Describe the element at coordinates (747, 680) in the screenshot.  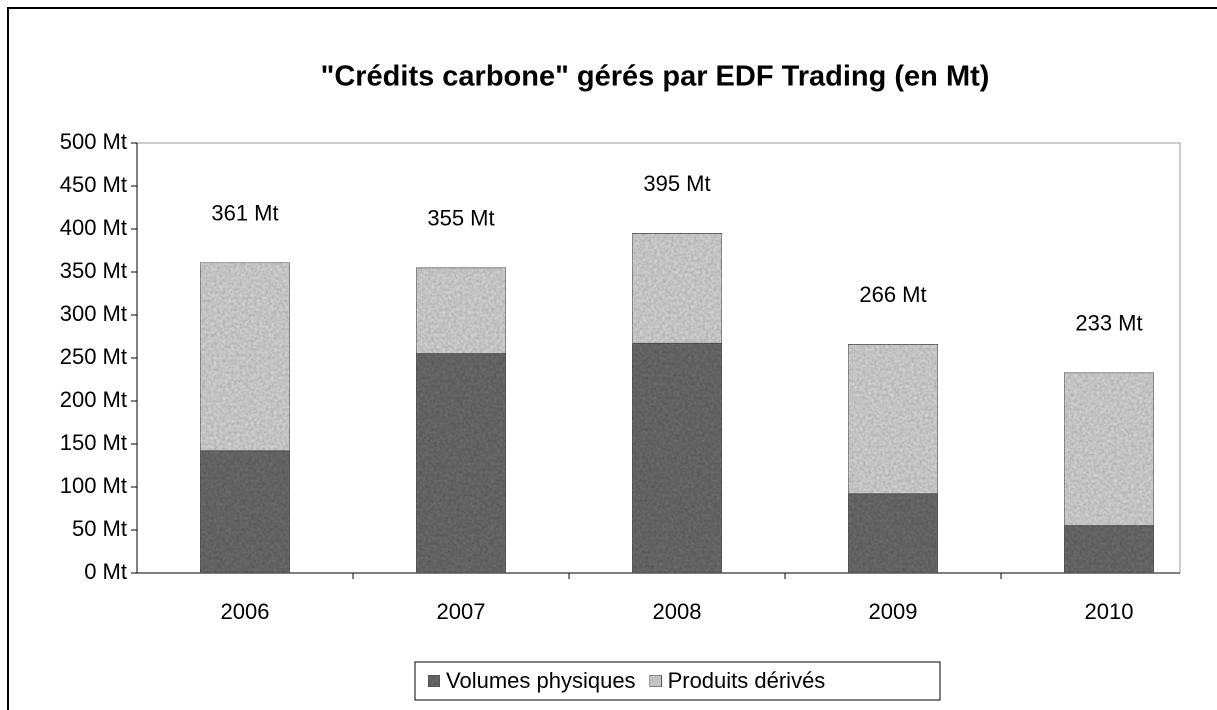
I see `legend-label: Produits dérivés` at that location.